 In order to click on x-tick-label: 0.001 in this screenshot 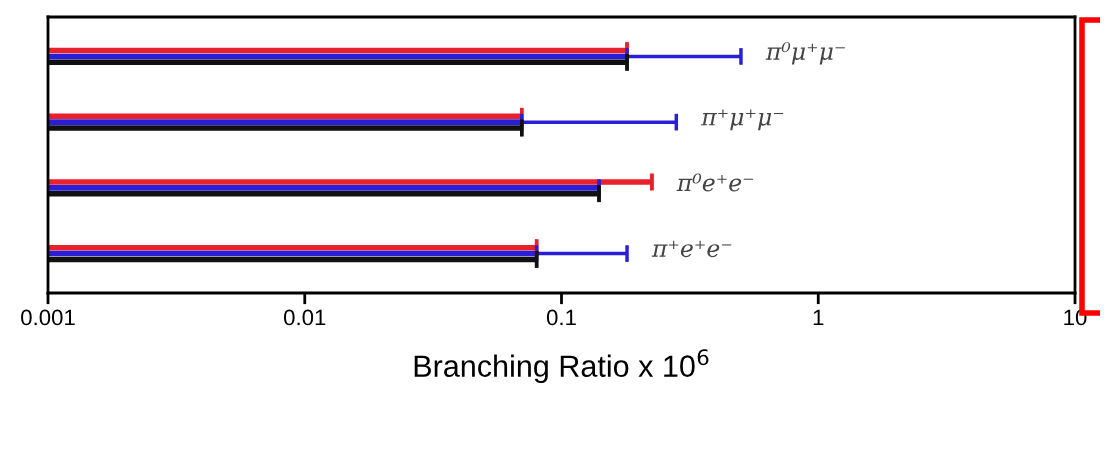, I will do `click(48, 317)`.